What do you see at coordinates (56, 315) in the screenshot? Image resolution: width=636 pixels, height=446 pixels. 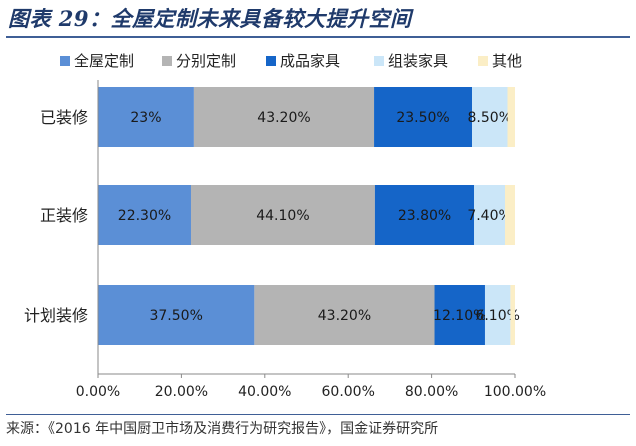 I see `category-label-3: 计划装修` at bounding box center [56, 315].